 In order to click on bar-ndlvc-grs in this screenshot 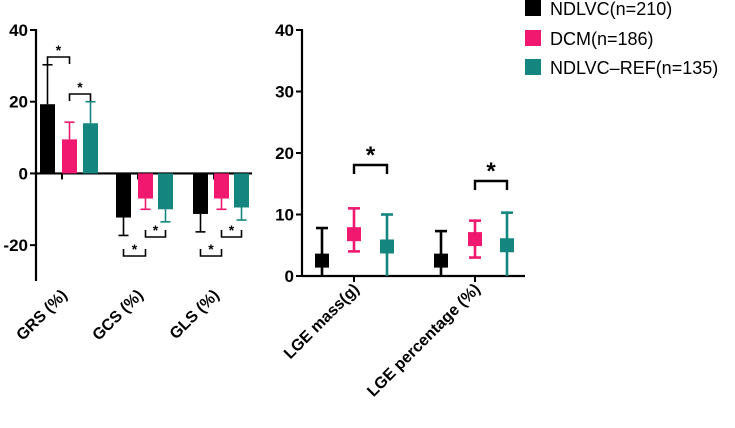, I will do `click(47, 139)`.